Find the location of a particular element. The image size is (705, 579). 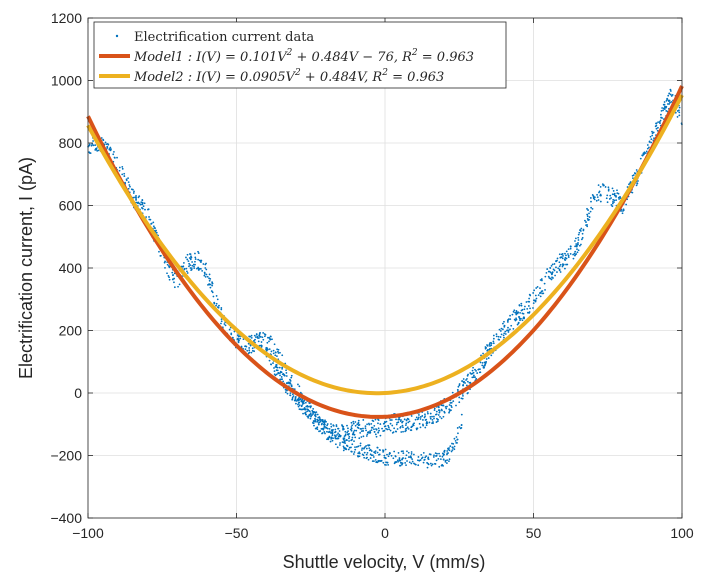

x-tick-label: −50 is located at coordinates (237, 533).